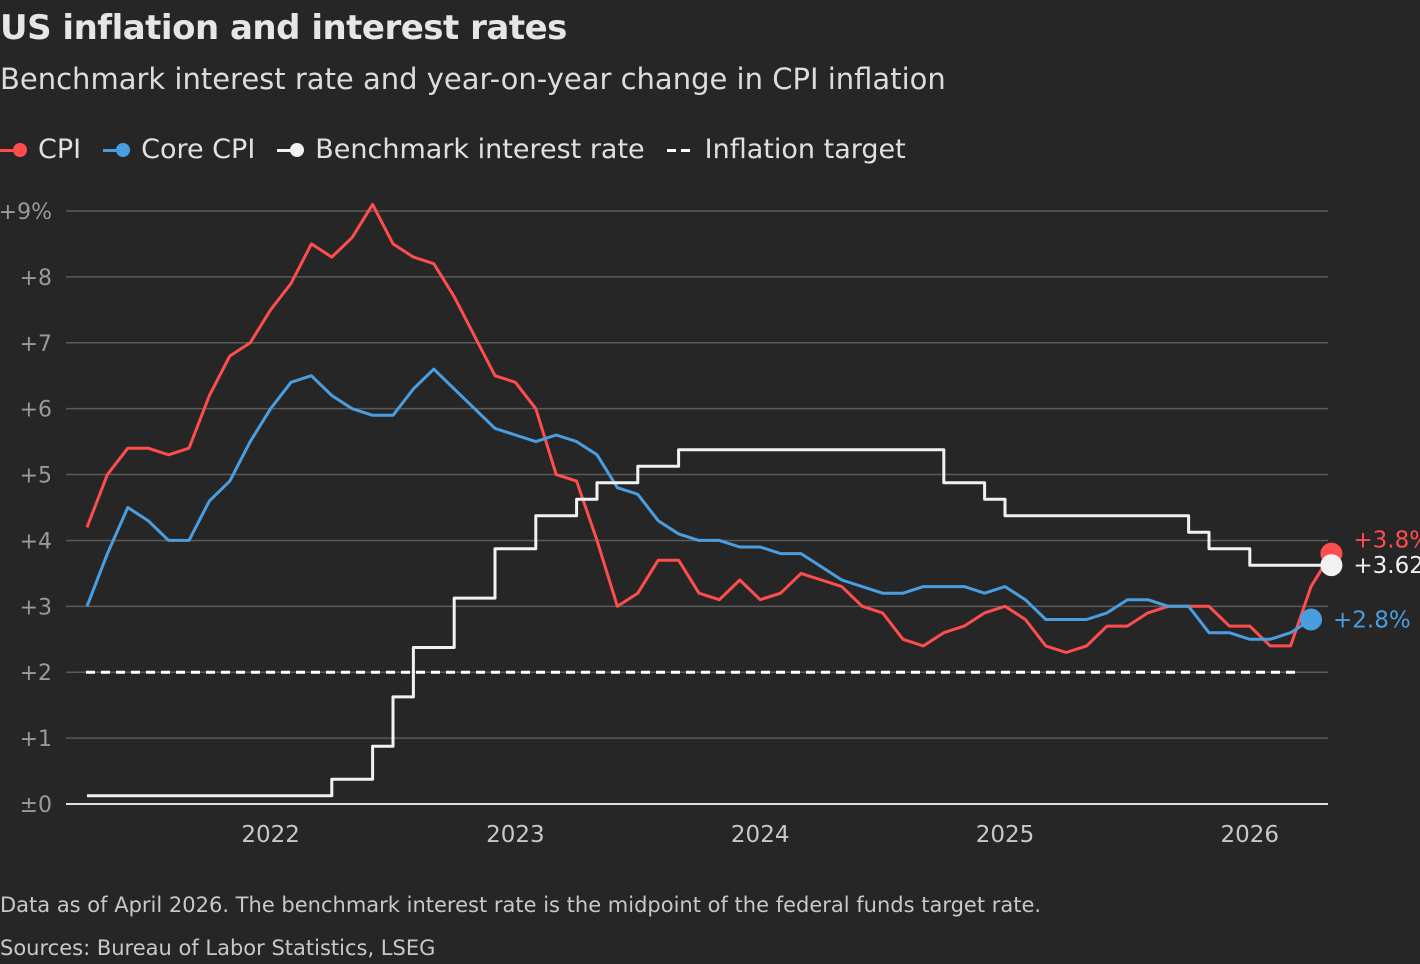  Describe the element at coordinates (36, 410) in the screenshot. I see `y-tick-label: +6` at that location.